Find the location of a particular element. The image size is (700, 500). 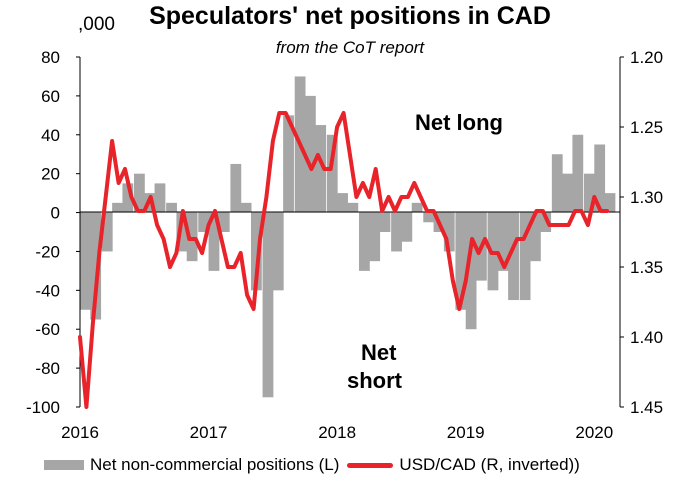

annotation-net-short-1: Net is located at coordinates (379, 352).